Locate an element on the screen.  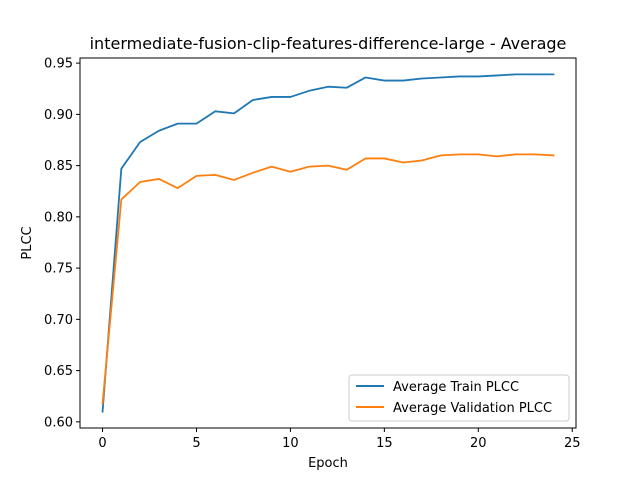
x-tick-label: 20 is located at coordinates (478, 443).